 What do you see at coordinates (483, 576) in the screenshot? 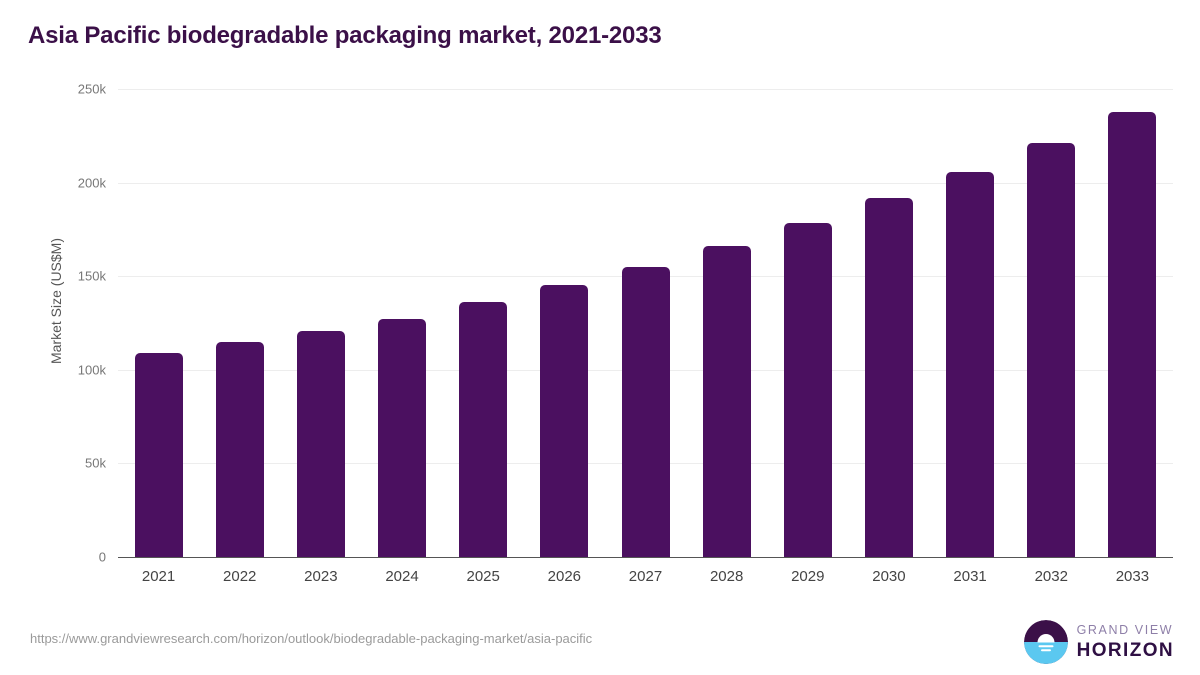
I see `x-axis-tick-label-2025: 2025` at bounding box center [483, 576].